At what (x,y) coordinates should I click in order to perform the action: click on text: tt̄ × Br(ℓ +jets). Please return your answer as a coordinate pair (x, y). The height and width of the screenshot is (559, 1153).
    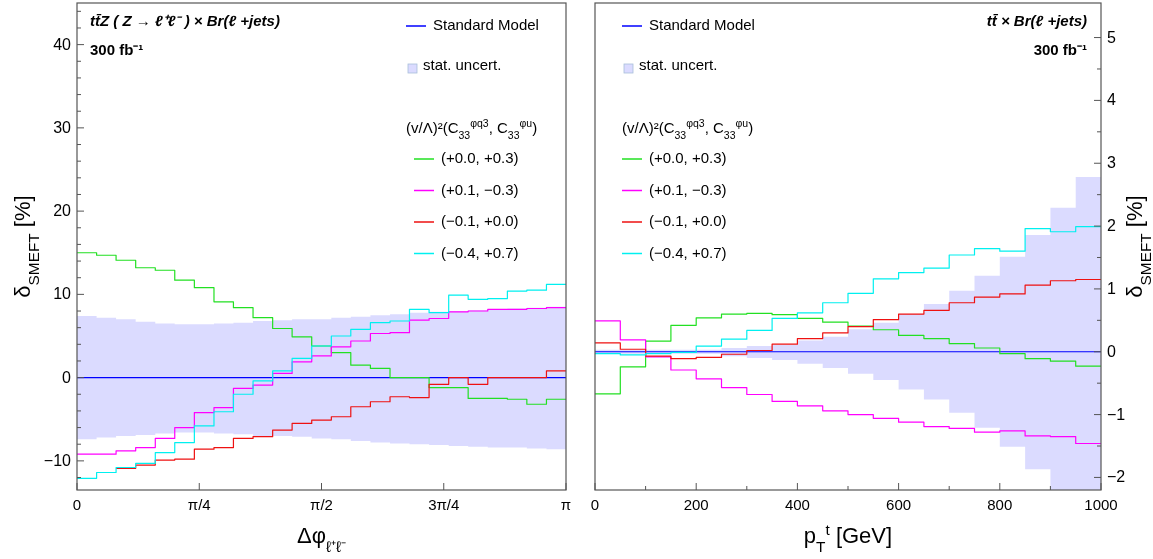
    Looking at the image, I should click on (1036, 20).